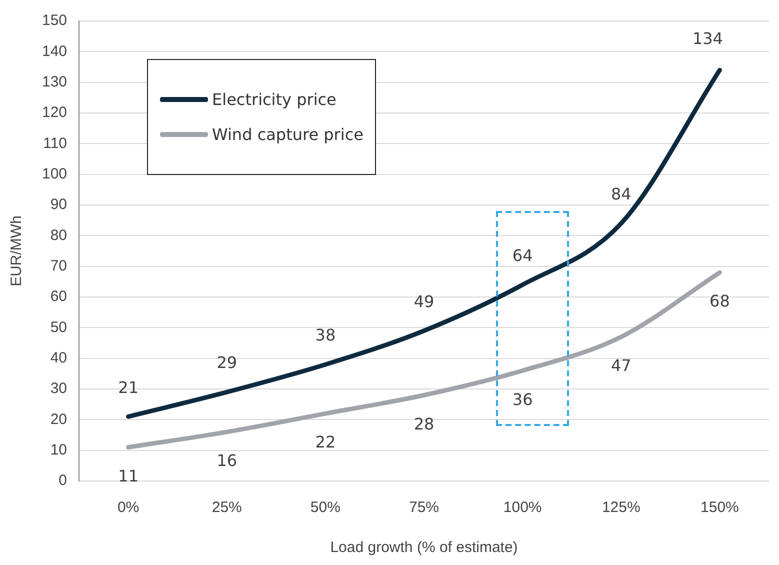  I want to click on y-tick-label: 100, so click(55, 173).